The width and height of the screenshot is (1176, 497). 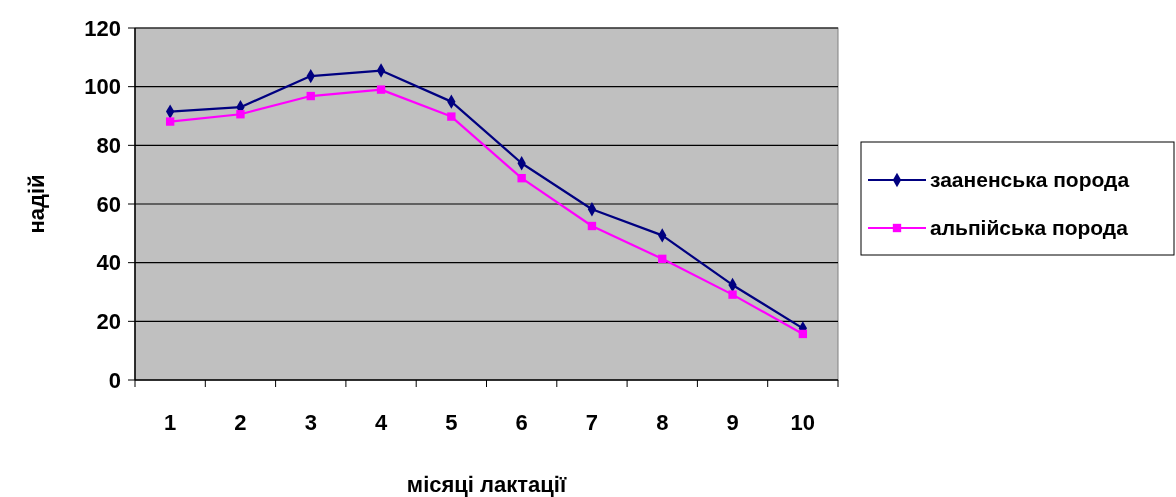 What do you see at coordinates (662, 422) in the screenshot?
I see `x-tick-label: 8` at bounding box center [662, 422].